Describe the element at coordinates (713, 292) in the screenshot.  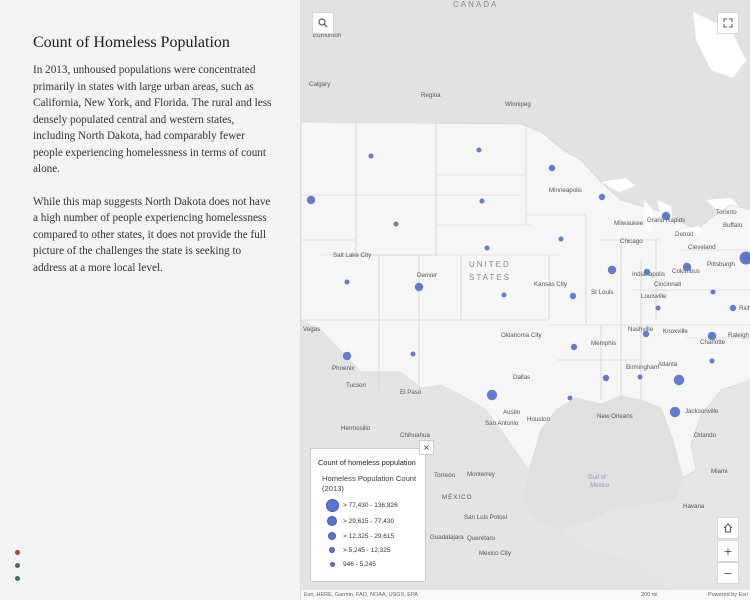
I see `symbol-wv` at that location.